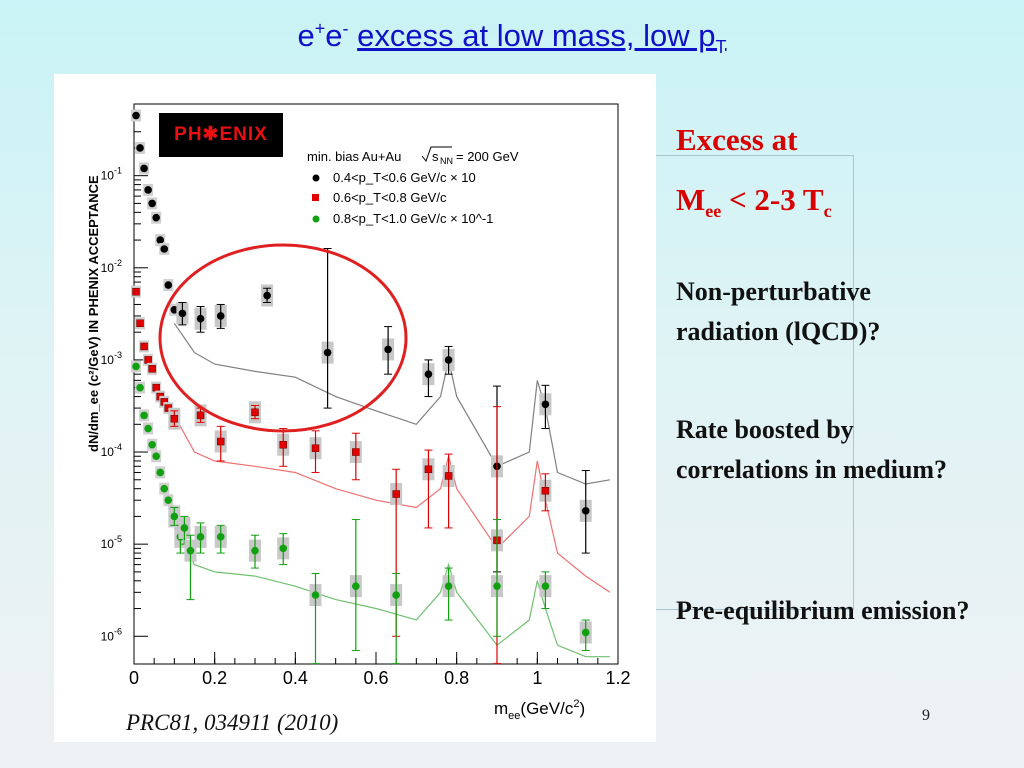 Image resolution: width=1024 pixels, height=768 pixels. What do you see at coordinates (214, 678) in the screenshot?
I see `x-tick-label: 0.2` at bounding box center [214, 678].